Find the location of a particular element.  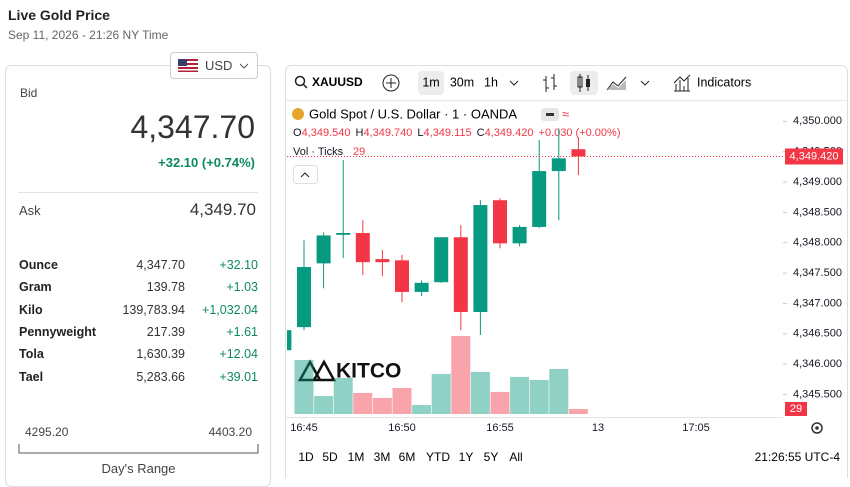

separator is located at coordinates (138, 192).